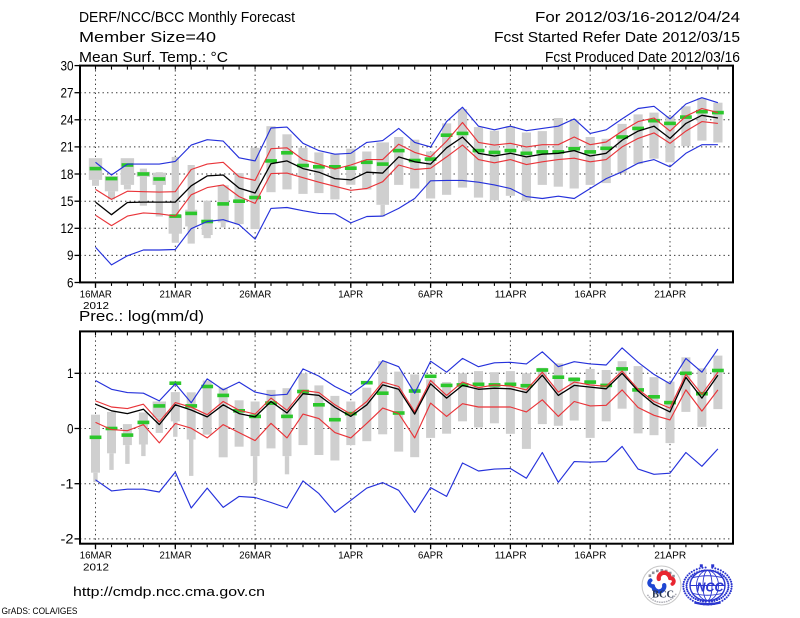 The width and height of the screenshot is (800, 618). What do you see at coordinates (617, 38) in the screenshot?
I see `svg-text:Fcst Started Refer Date 2012/0: Fcst Started Refer Date 2012/03/15` at bounding box center [617, 38].